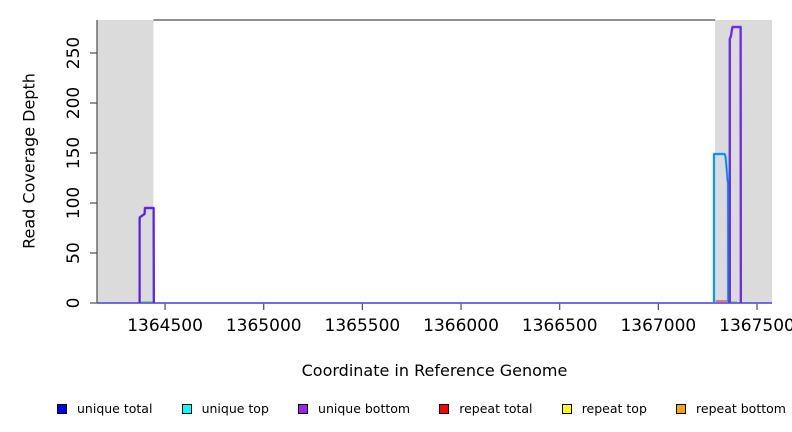 This screenshot has width=792, height=432. Describe the element at coordinates (721, 228) in the screenshot. I see `unique-top-right-peak` at that location.